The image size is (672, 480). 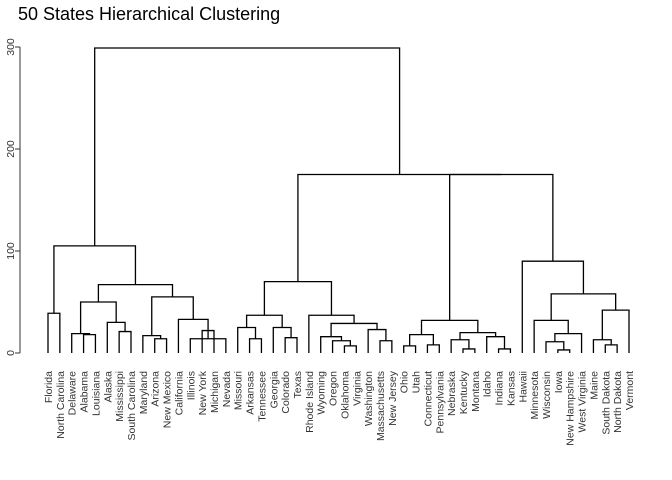 What do you see at coordinates (452, 393) in the screenshot?
I see `state-label: Nebraska` at bounding box center [452, 393].